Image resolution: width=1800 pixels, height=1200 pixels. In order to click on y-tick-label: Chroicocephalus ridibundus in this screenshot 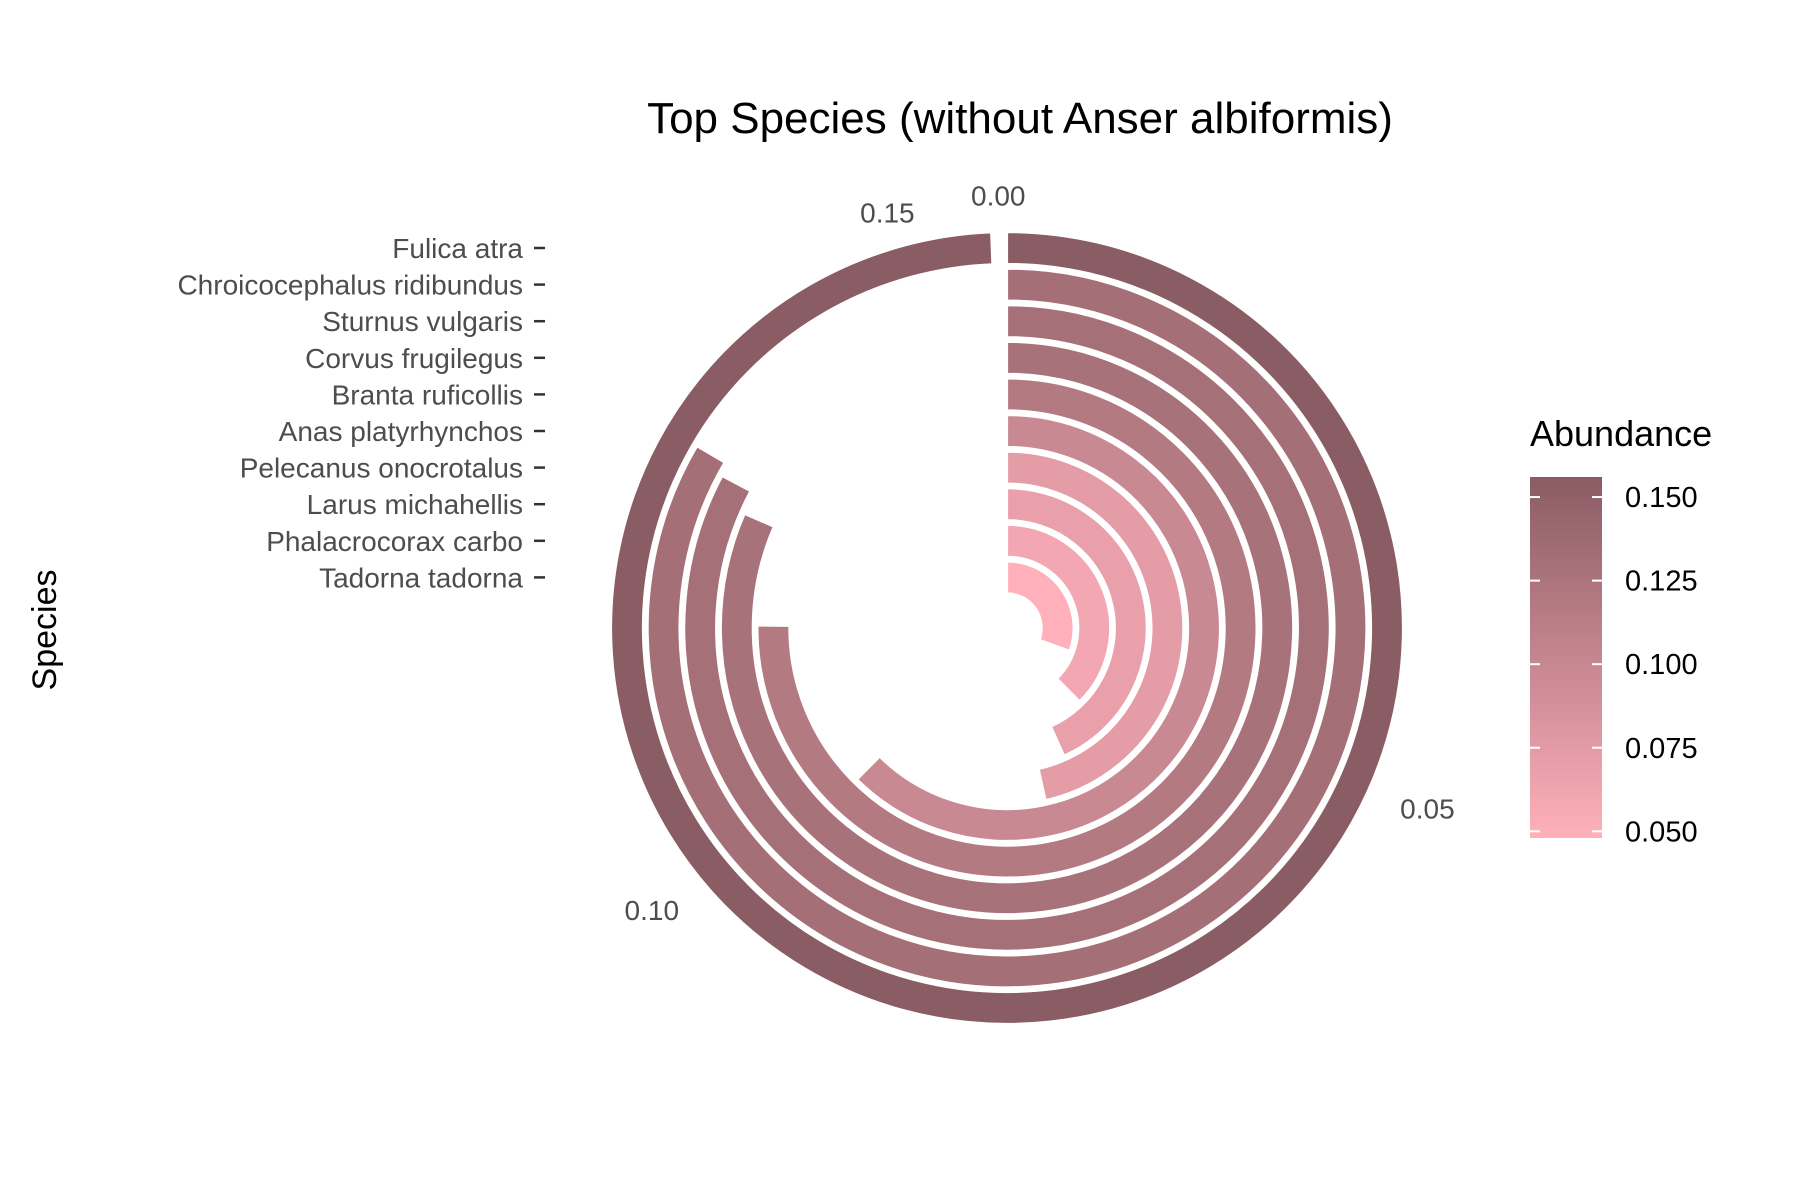, I will do `click(350, 285)`.